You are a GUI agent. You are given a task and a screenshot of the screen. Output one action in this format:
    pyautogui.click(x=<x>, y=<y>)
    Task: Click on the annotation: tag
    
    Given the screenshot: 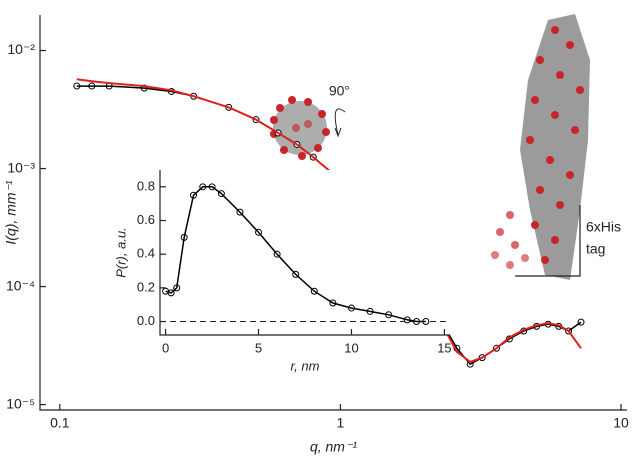 What is the action you would take?
    pyautogui.click(x=595, y=249)
    